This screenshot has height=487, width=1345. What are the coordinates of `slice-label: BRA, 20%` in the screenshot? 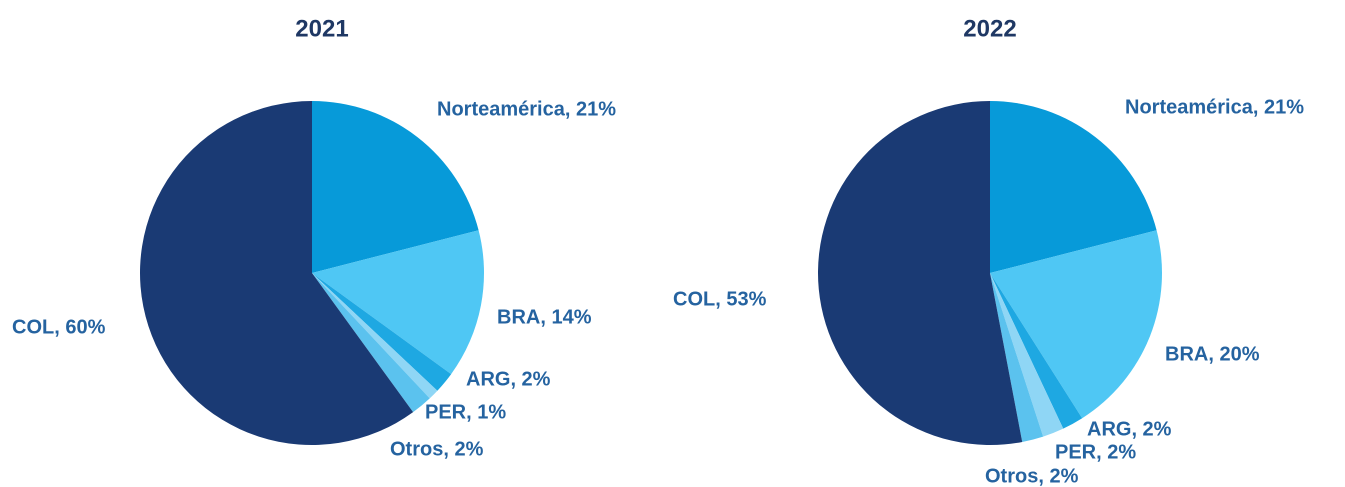 It's located at (1212, 354).